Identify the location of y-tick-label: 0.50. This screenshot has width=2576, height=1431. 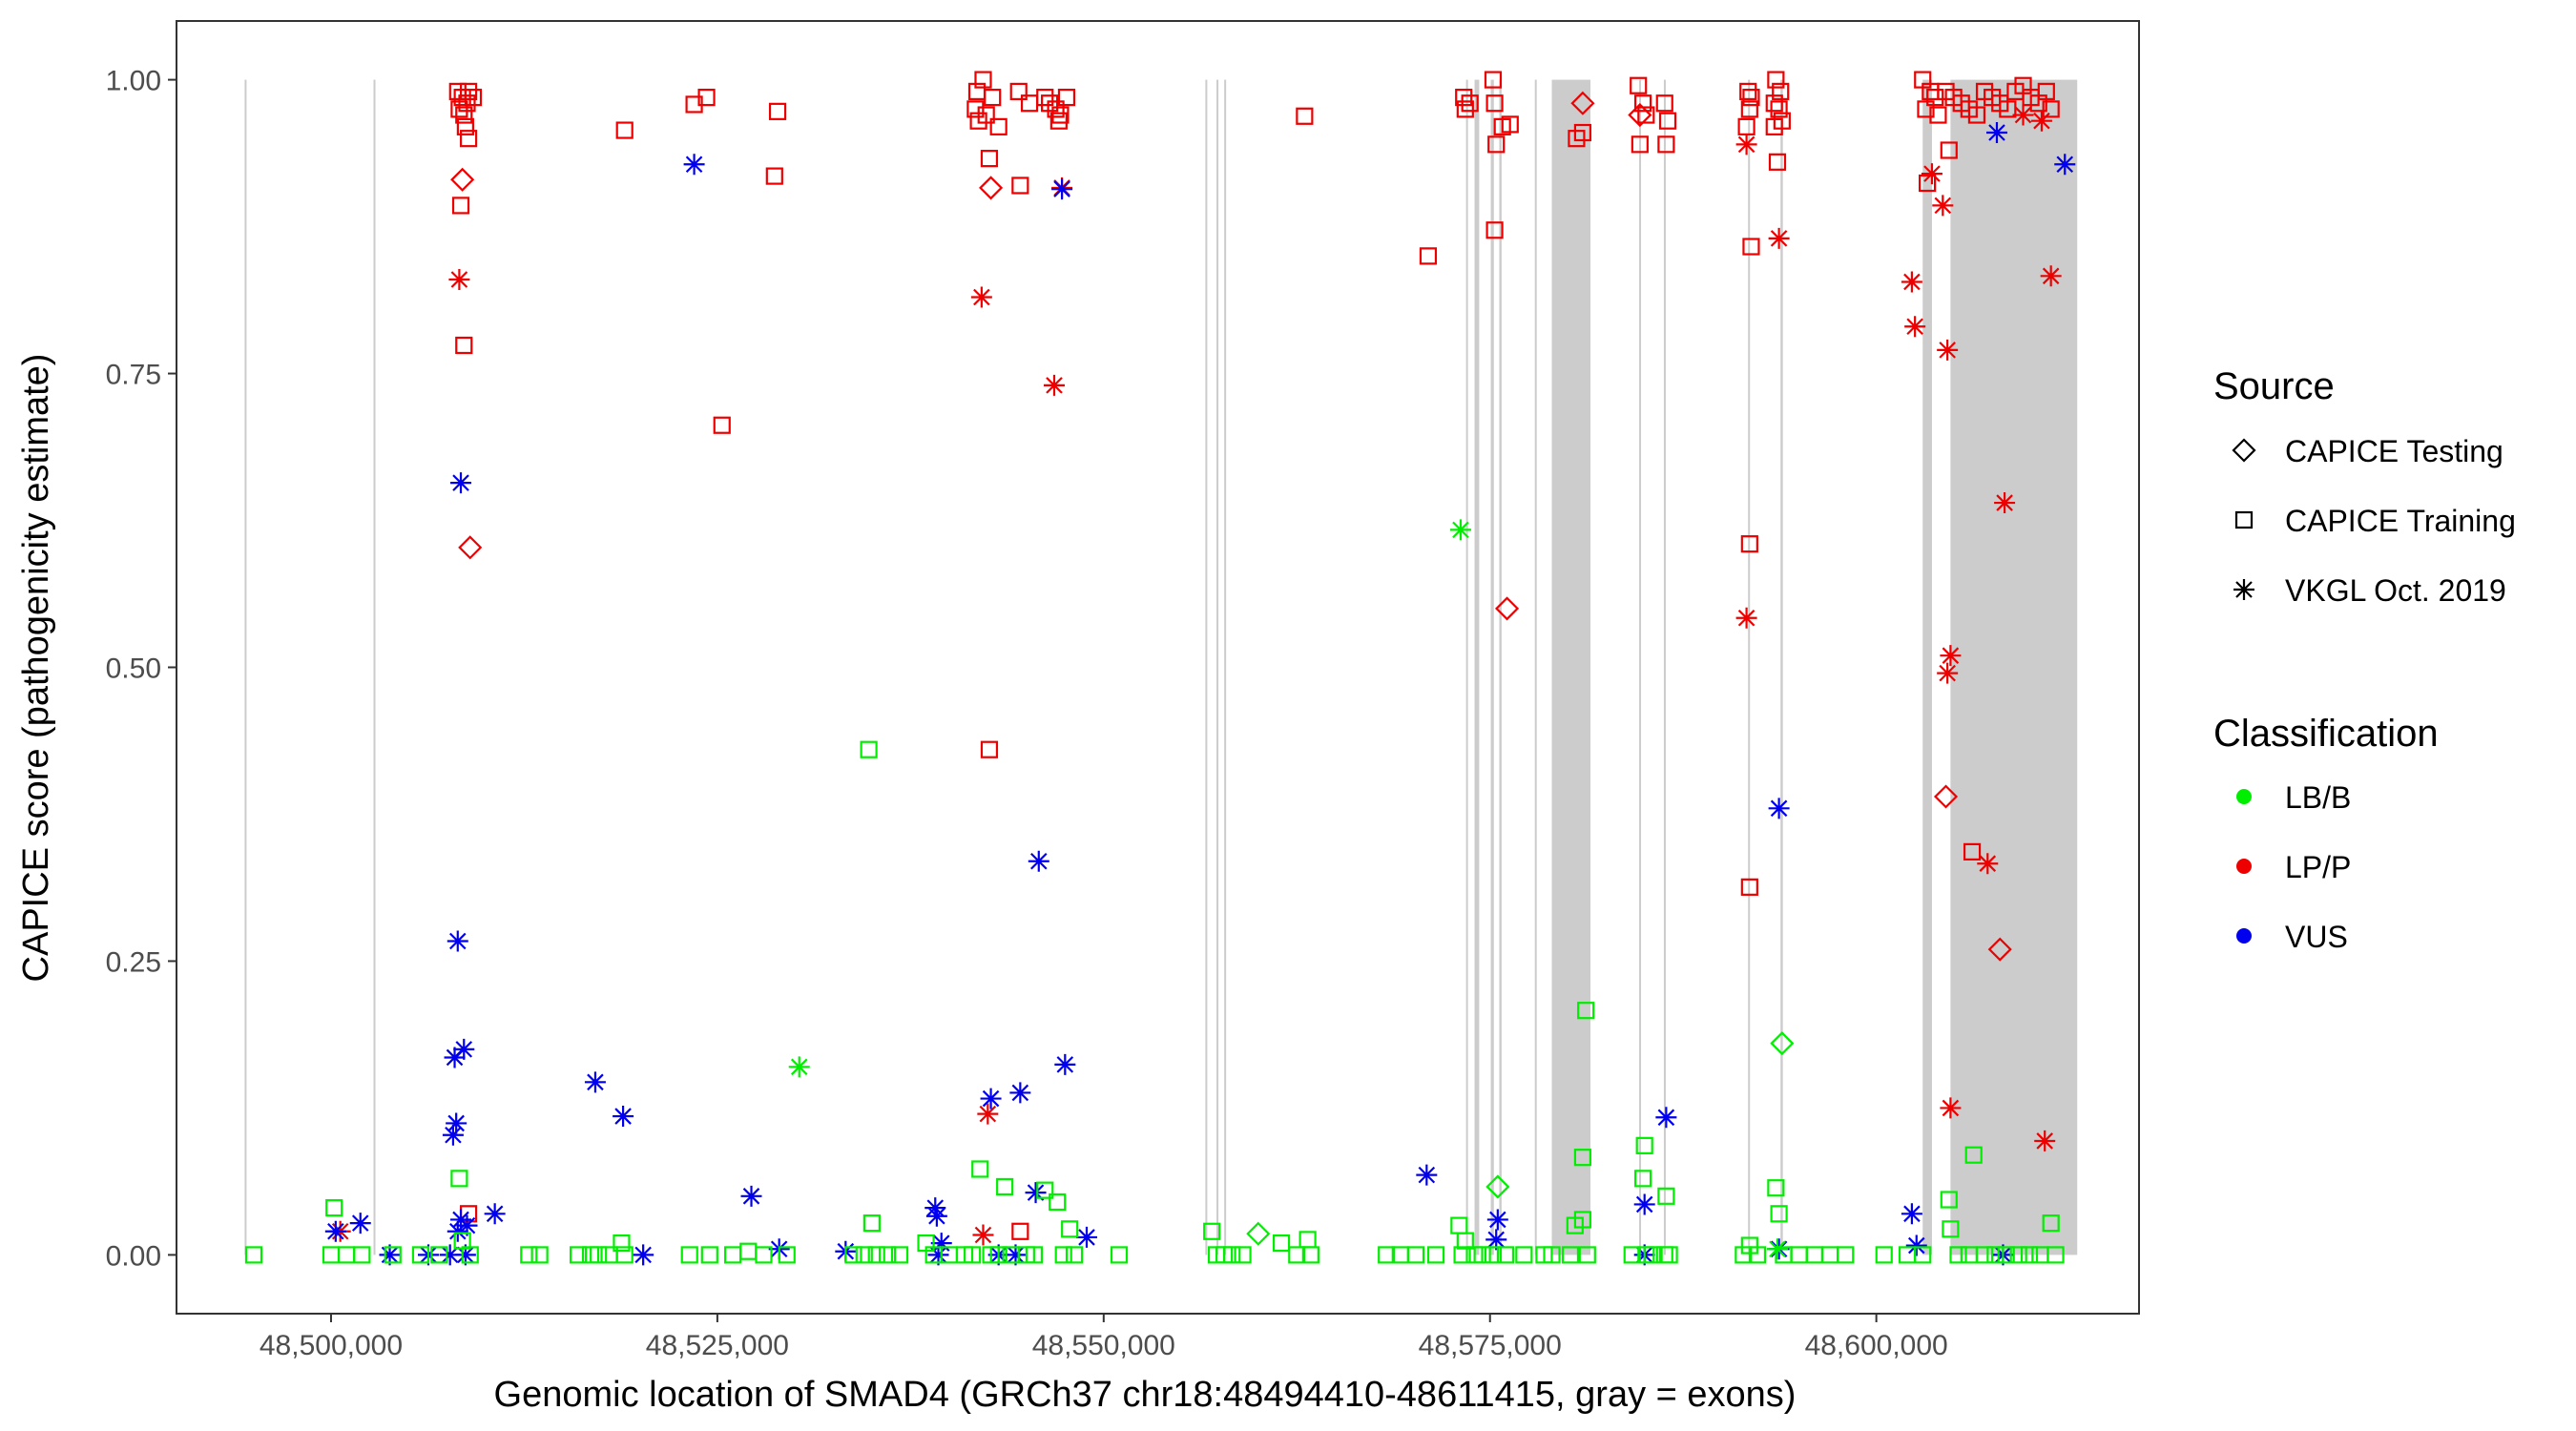
(133, 669).